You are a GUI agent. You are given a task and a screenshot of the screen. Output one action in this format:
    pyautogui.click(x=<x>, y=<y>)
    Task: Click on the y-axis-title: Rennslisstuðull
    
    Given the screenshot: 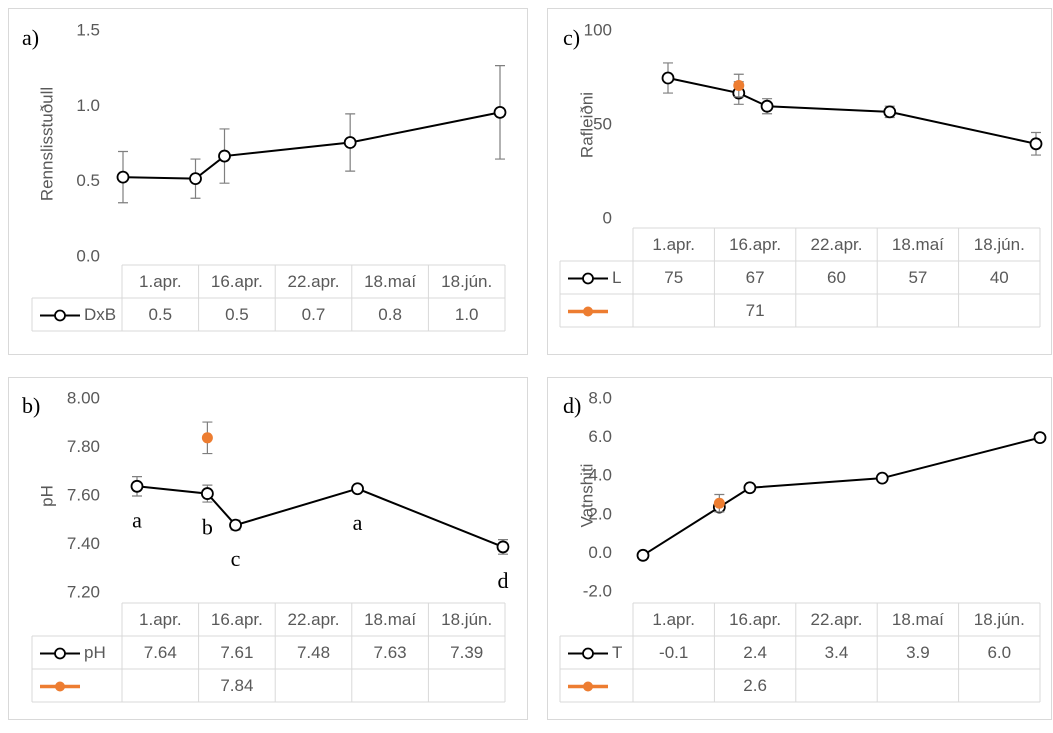 What is the action you would take?
    pyautogui.click(x=46, y=144)
    